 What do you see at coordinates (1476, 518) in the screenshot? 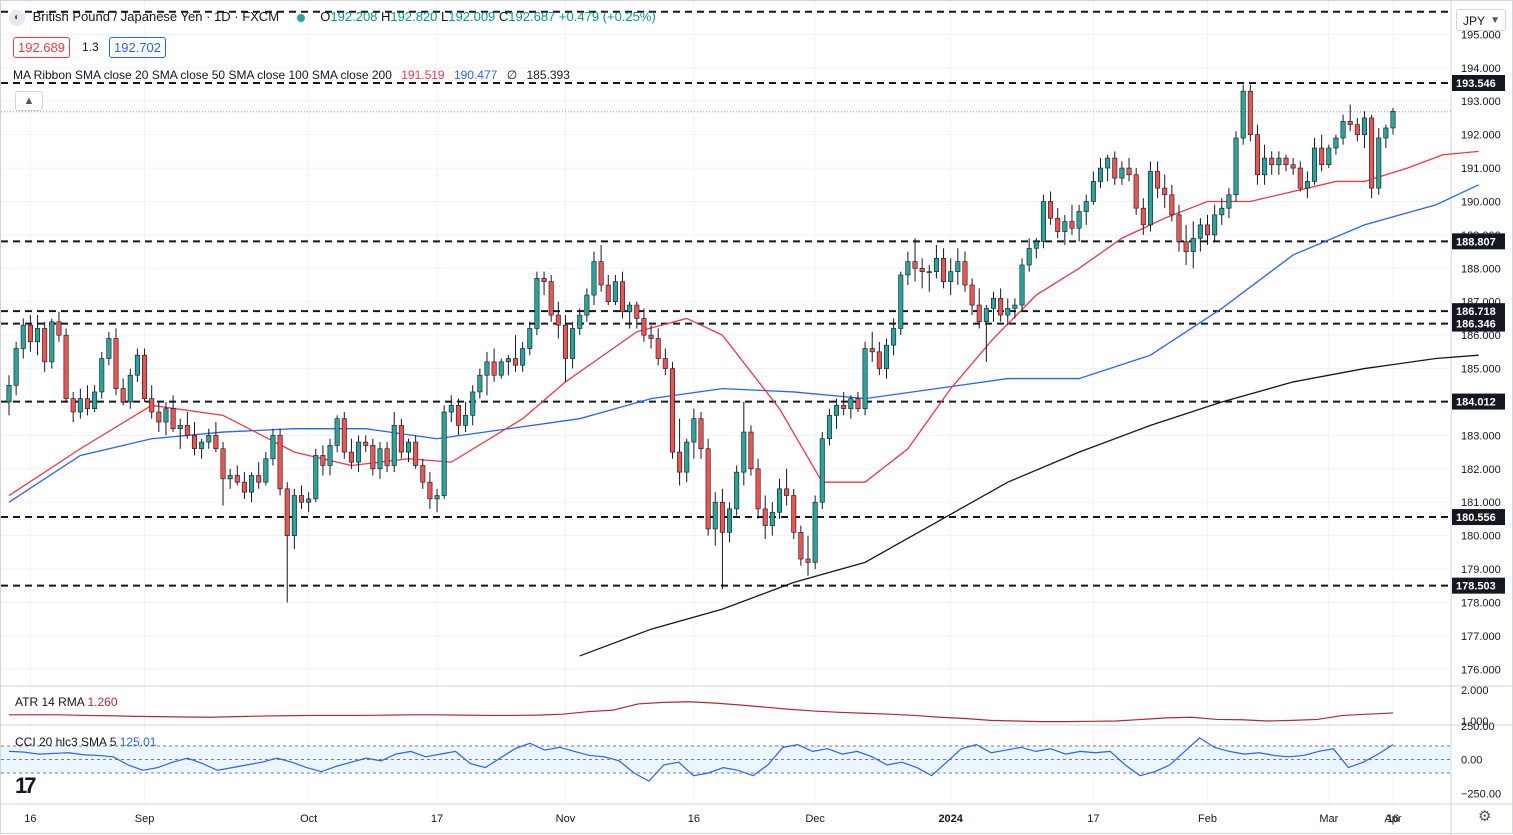
I see `level-price-label: 180.556` at bounding box center [1476, 518].